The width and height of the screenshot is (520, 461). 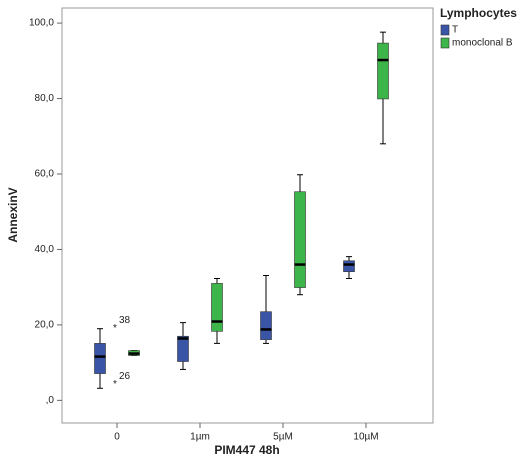 What do you see at coordinates (13, 214) in the screenshot?
I see `y-axis-title: AnnexinV` at bounding box center [13, 214].